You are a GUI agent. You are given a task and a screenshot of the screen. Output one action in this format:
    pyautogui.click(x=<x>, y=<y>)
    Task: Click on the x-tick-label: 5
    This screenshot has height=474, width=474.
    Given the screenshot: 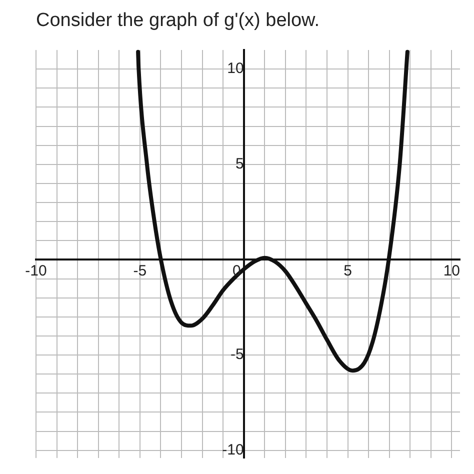 What is the action you would take?
    pyautogui.click(x=348, y=271)
    